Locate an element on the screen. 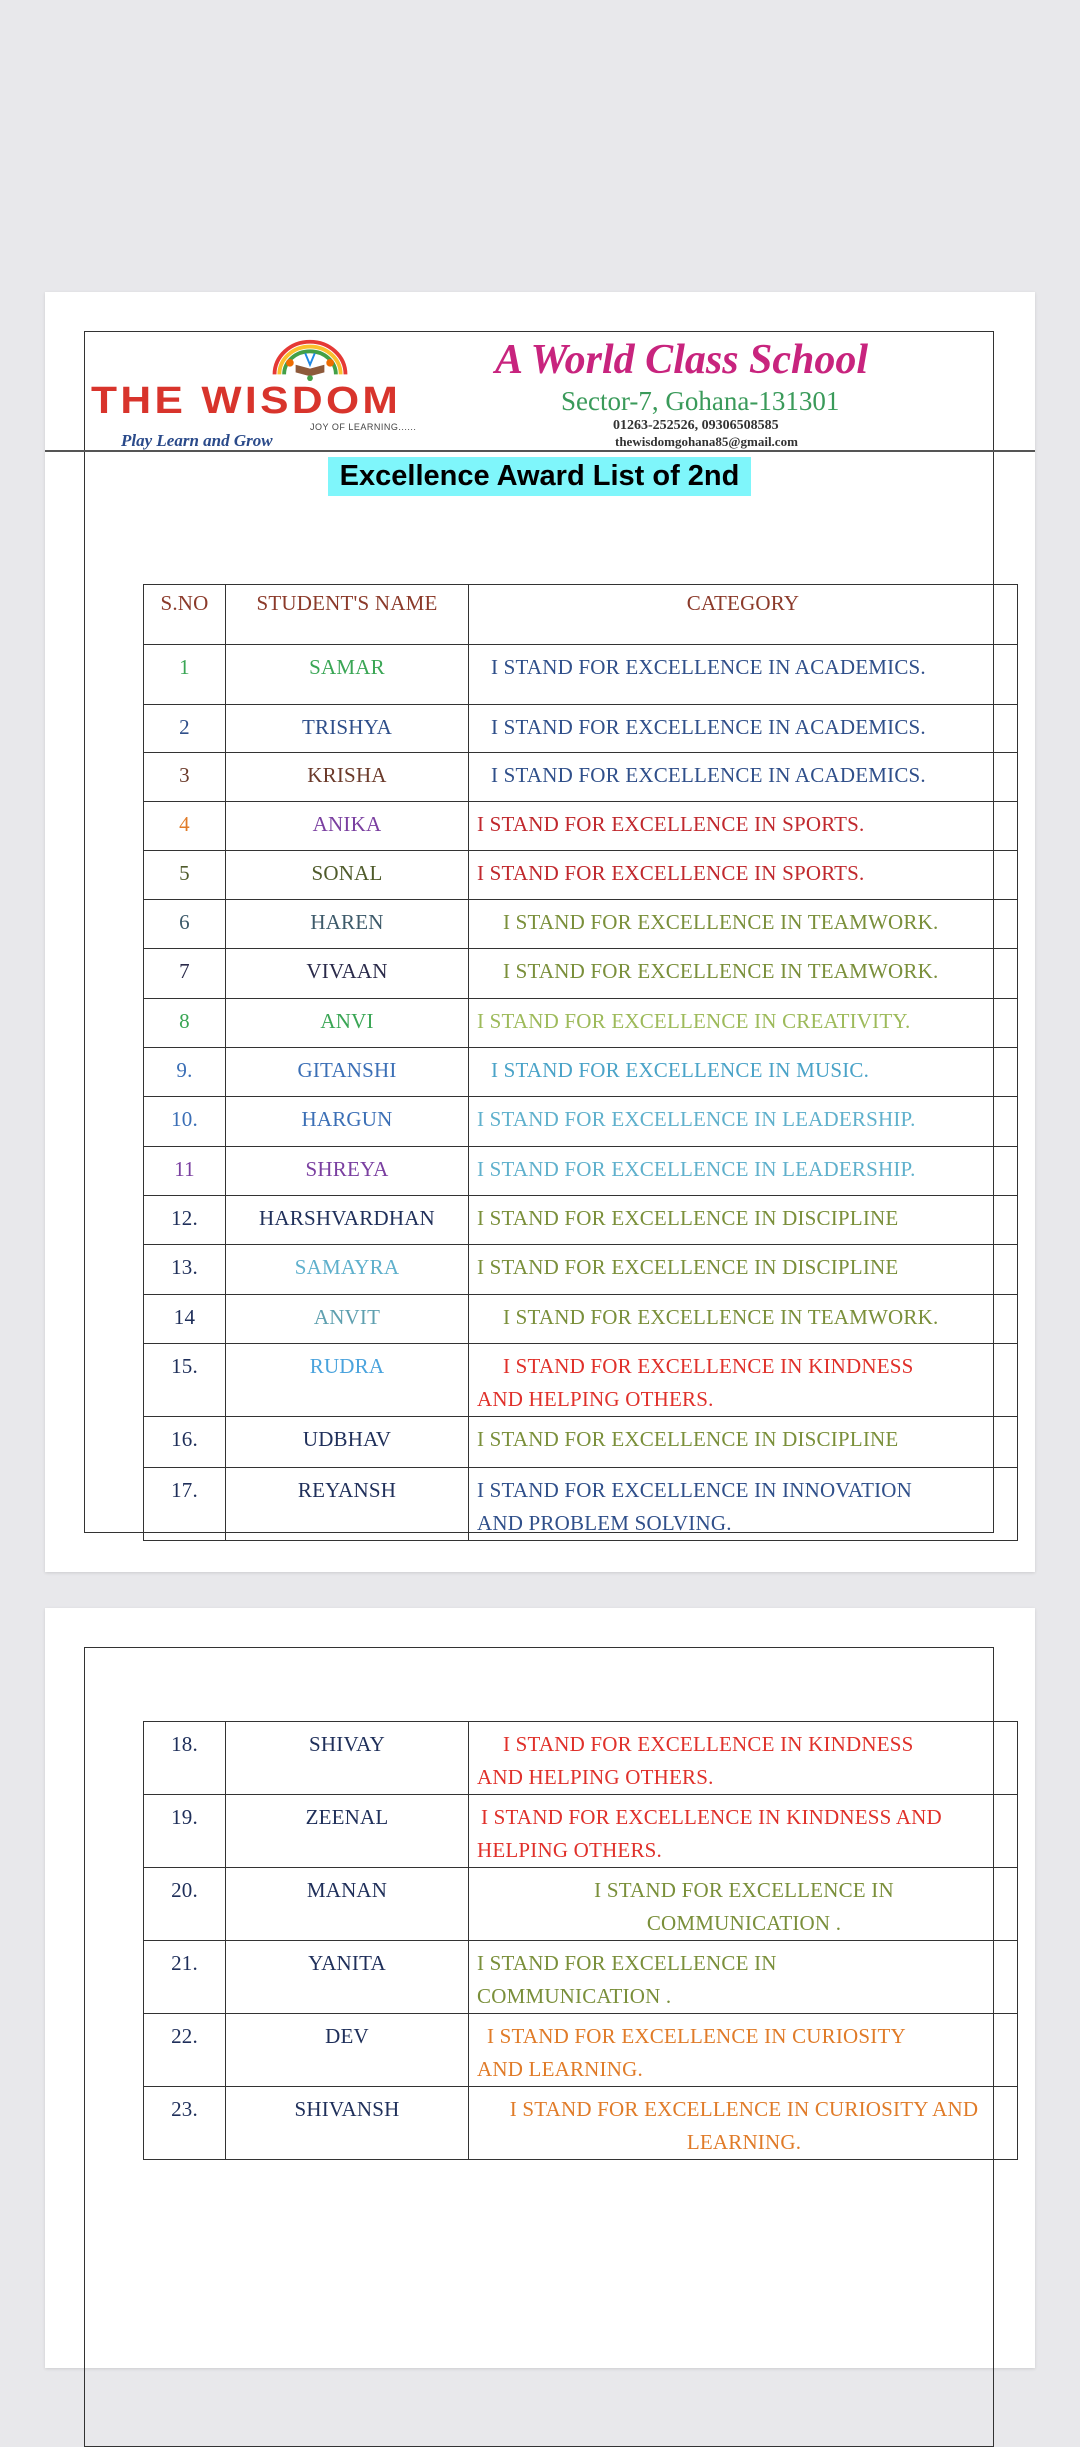  student-name: SHREYA is located at coordinates (347, 1171).